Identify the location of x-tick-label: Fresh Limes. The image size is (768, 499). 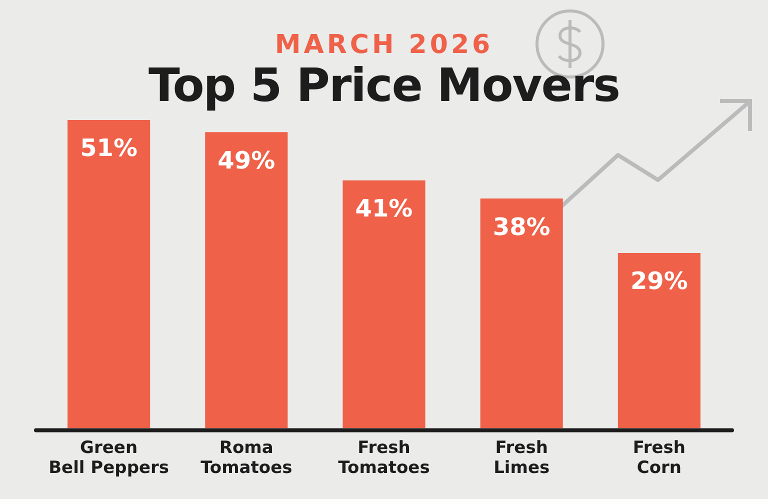
(522, 458).